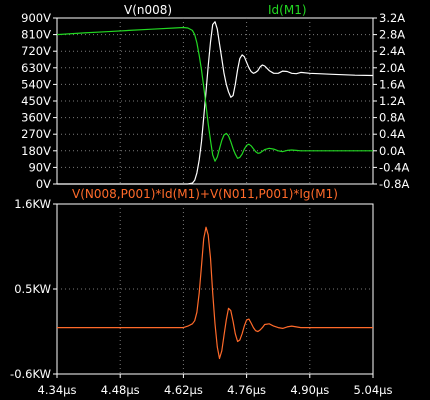 This screenshot has height=400, width=430. I want to click on top-right-tick-label: 2.0A, so click(392, 68).